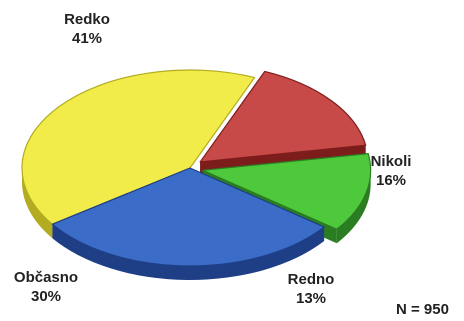 The height and width of the screenshot is (321, 464). I want to click on label-obcasno: Občasno 30%, so click(46, 287).